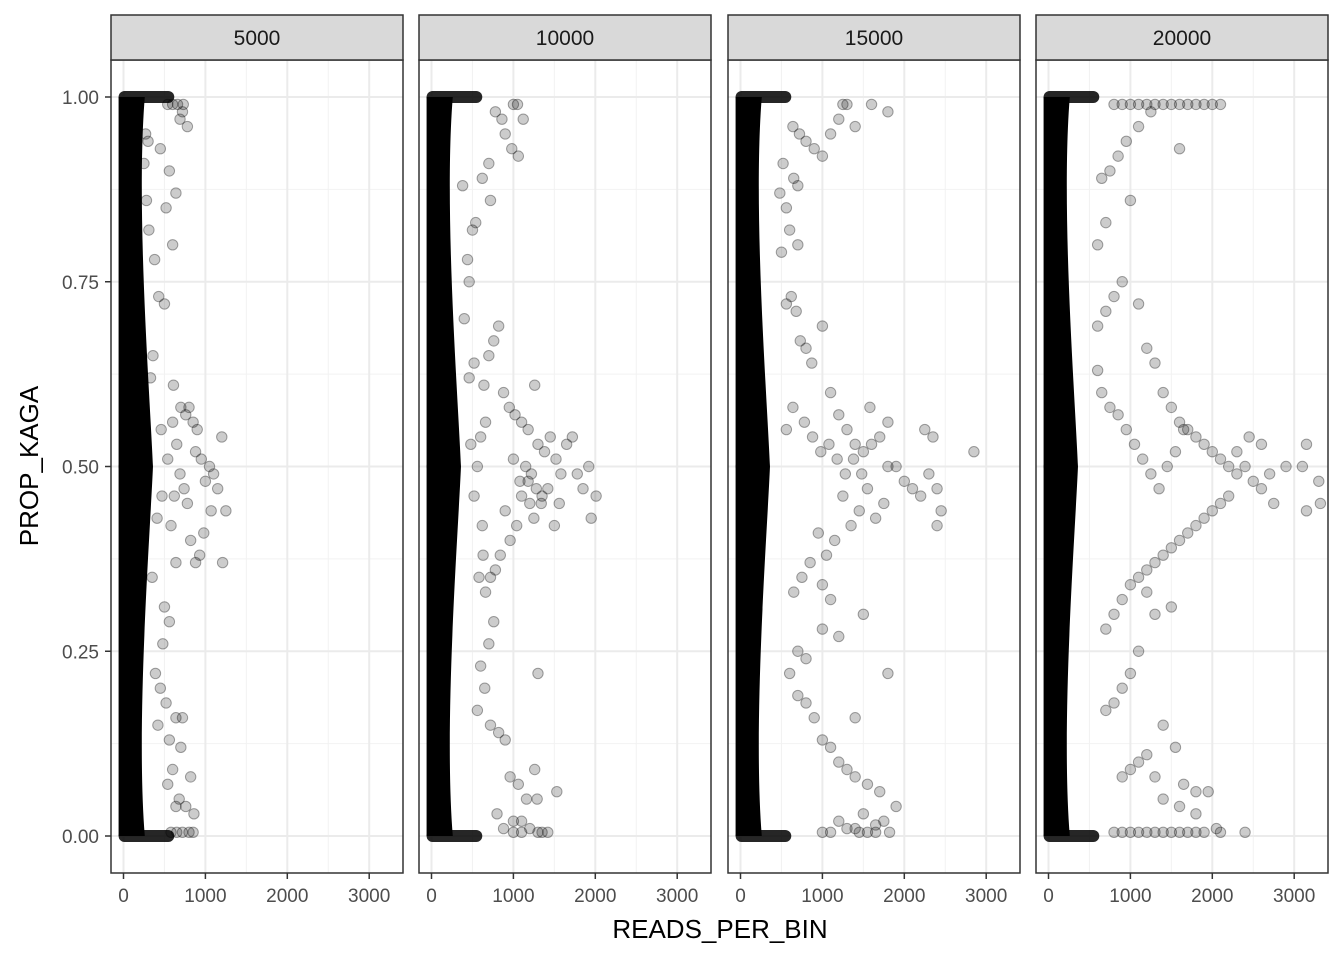 This screenshot has height=960, width=1344. Describe the element at coordinates (80, 652) in the screenshot. I see `y-tick-label: 0.25` at that location.